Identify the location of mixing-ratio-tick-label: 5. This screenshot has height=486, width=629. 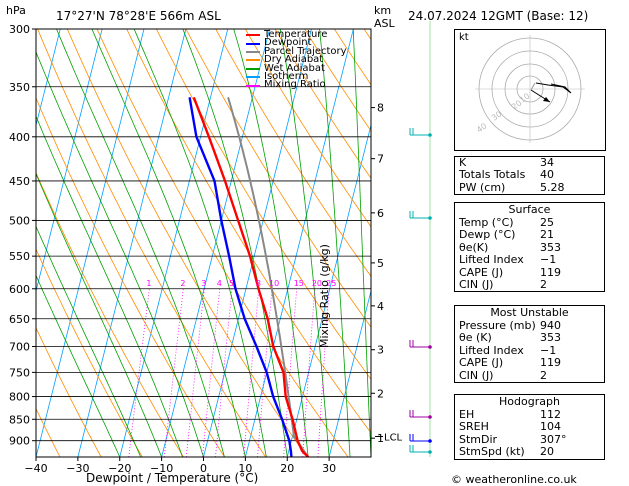
(231, 283).